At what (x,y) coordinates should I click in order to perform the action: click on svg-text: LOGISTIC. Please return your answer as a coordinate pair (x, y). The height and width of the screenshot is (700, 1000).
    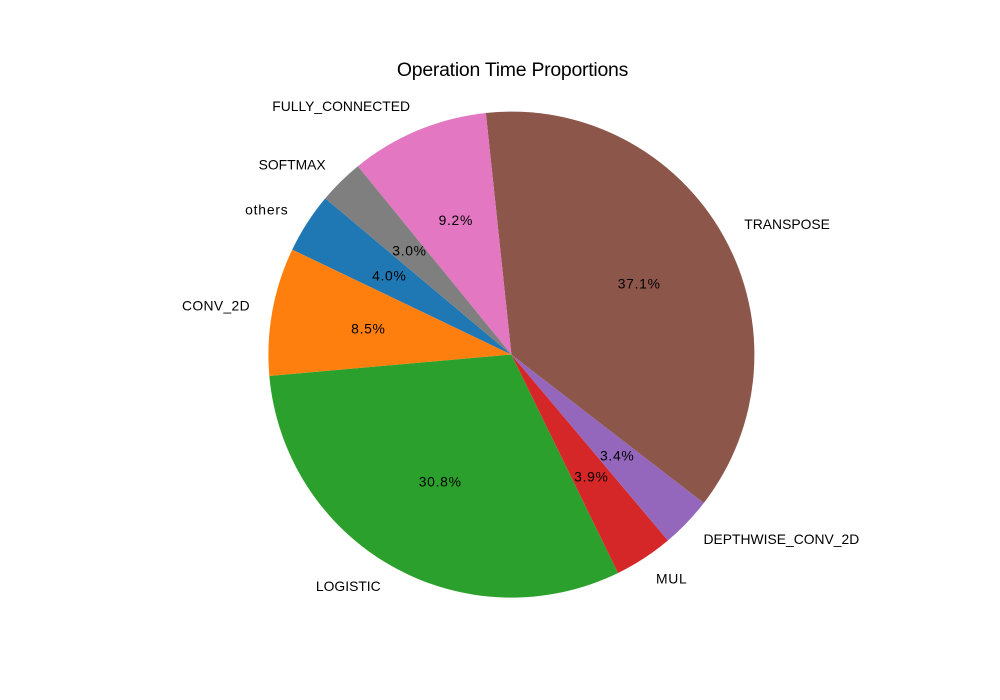
    Looking at the image, I should click on (348, 586).